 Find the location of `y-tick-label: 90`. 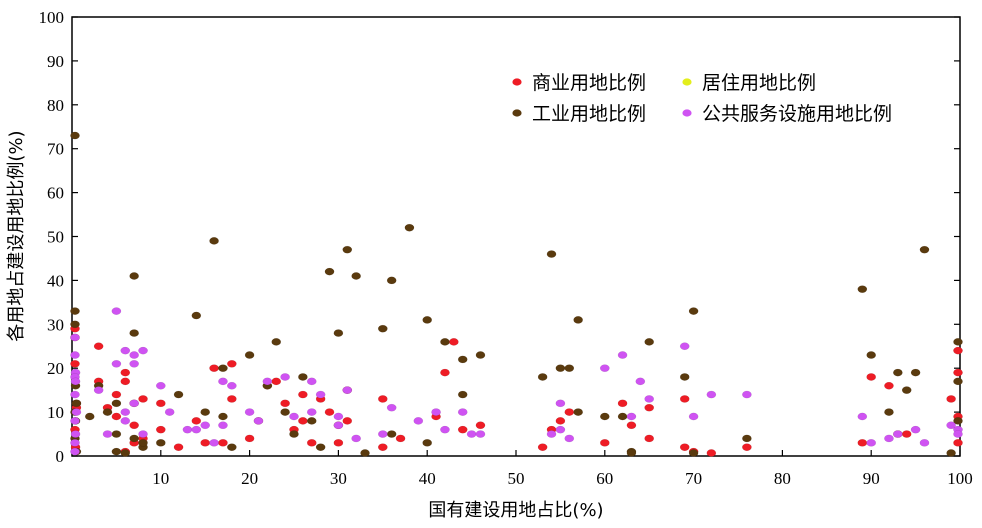

y-tick-label: 90 is located at coordinates (55, 61).